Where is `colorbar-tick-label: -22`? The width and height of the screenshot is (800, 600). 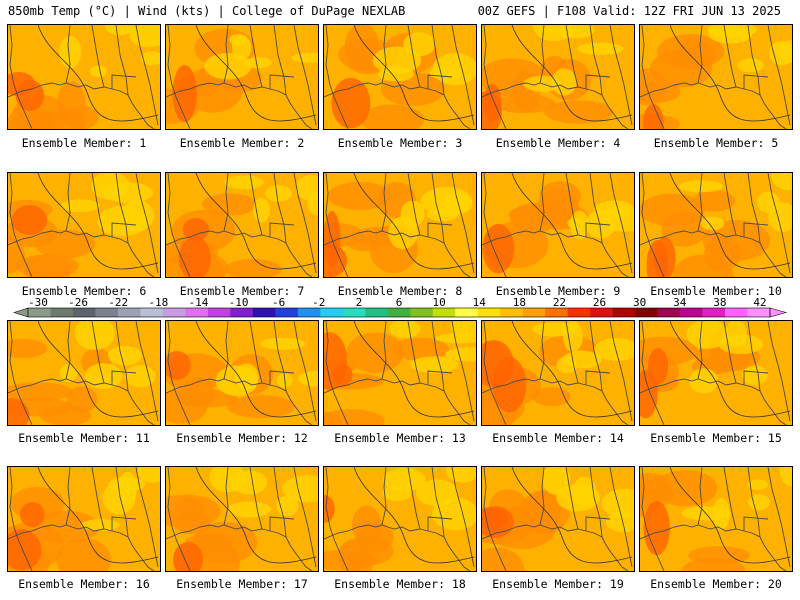 colorbar-tick-label: -22 is located at coordinates (118, 302).